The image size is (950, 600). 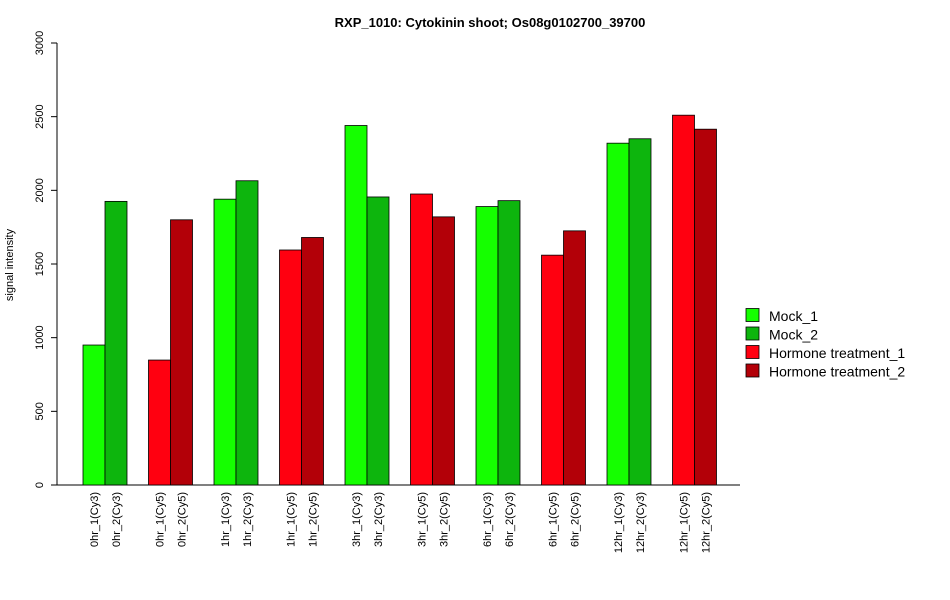 I want to click on bar-12hr_2(Cy5), so click(x=705, y=307).